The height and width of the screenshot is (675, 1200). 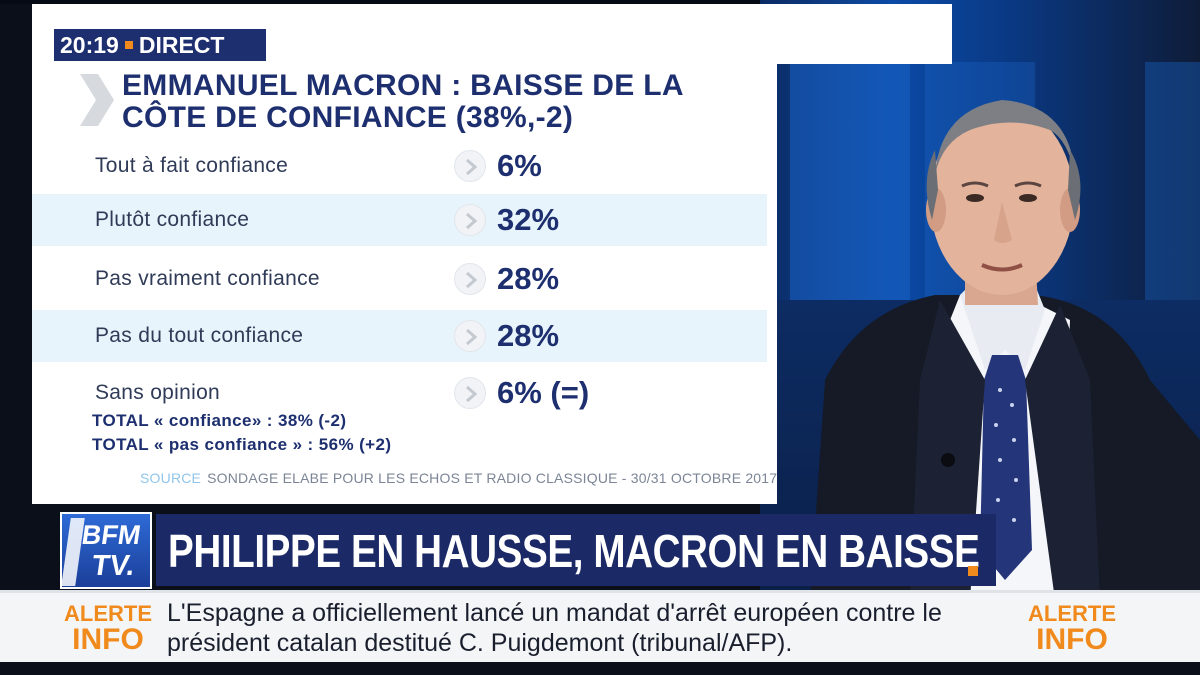 I want to click on panel-title-line2: CÔTE DE CONFIANCE (38%,-2), so click(x=348, y=117).